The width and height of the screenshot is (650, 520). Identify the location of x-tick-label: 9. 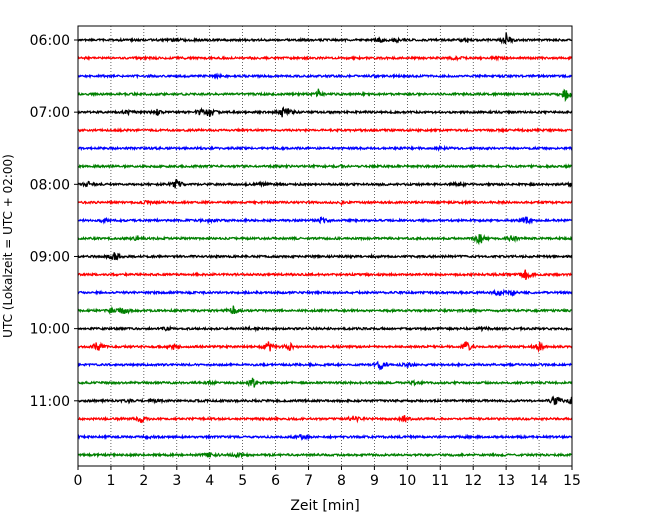
(374, 481).